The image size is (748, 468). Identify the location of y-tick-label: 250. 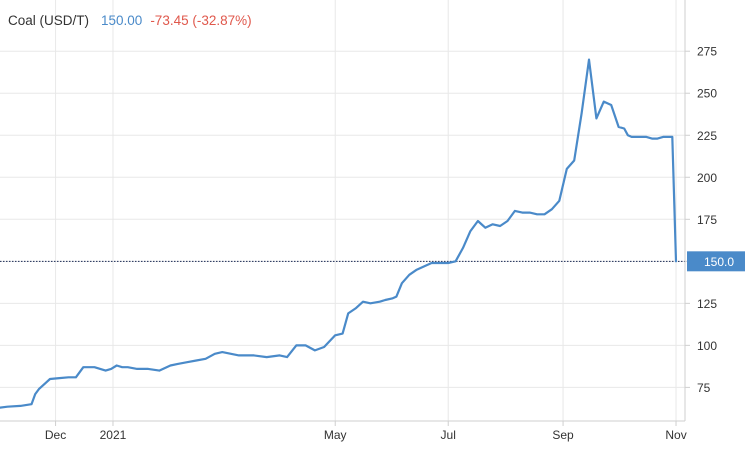
(707, 94).